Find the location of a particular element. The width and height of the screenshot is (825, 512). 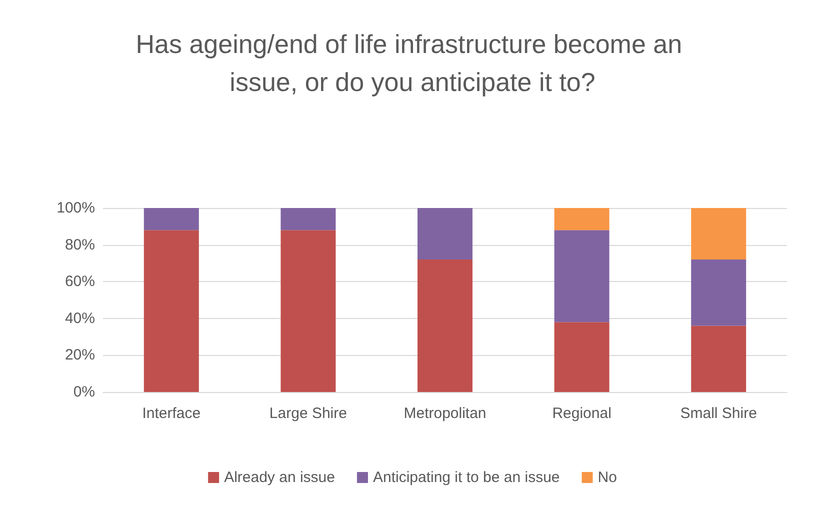

x-tick-label: Metropolitan is located at coordinates (445, 413).